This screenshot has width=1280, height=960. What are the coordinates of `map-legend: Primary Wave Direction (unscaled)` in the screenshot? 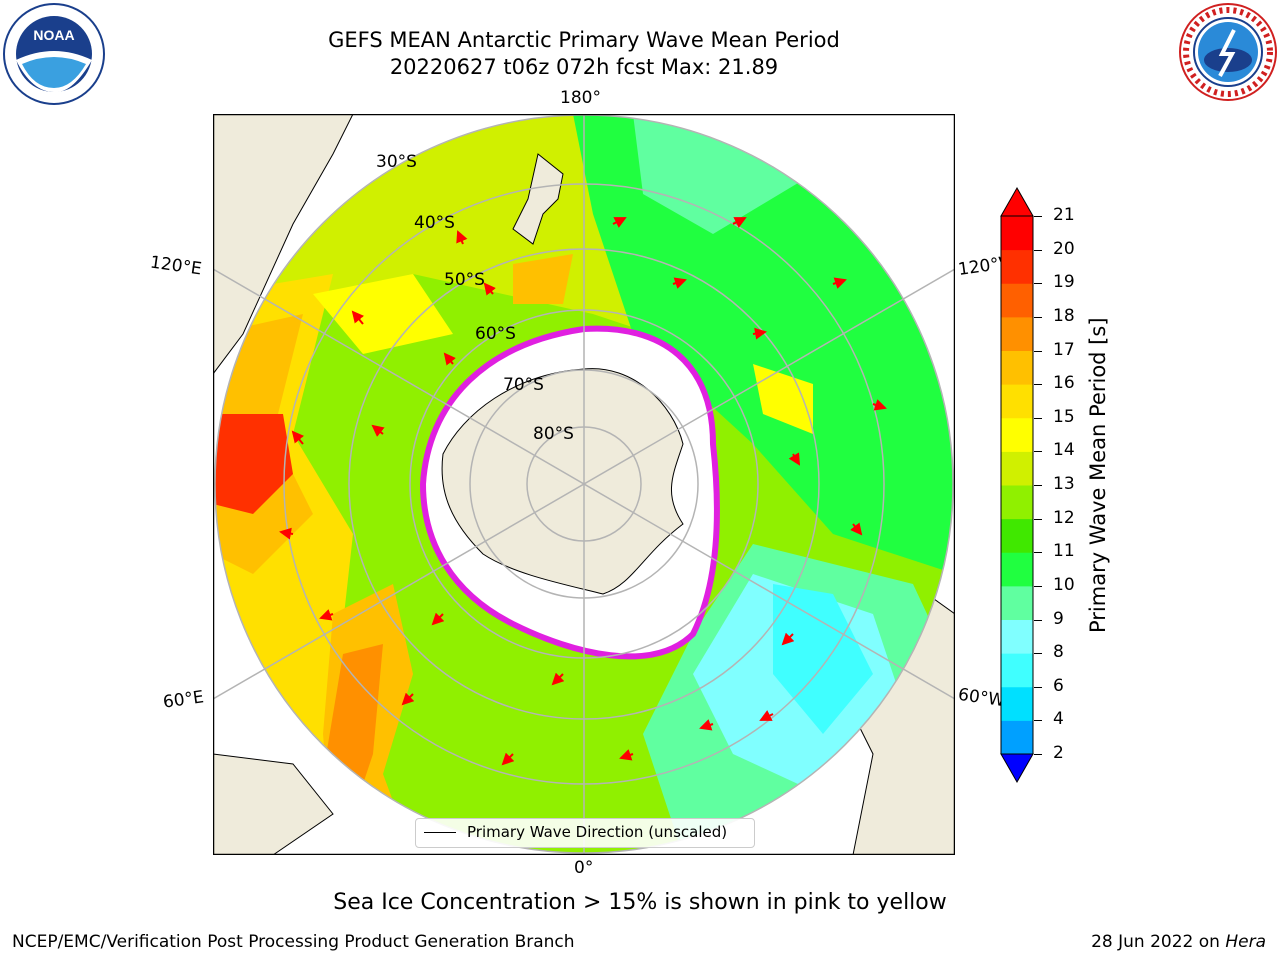 It's located at (585, 833).